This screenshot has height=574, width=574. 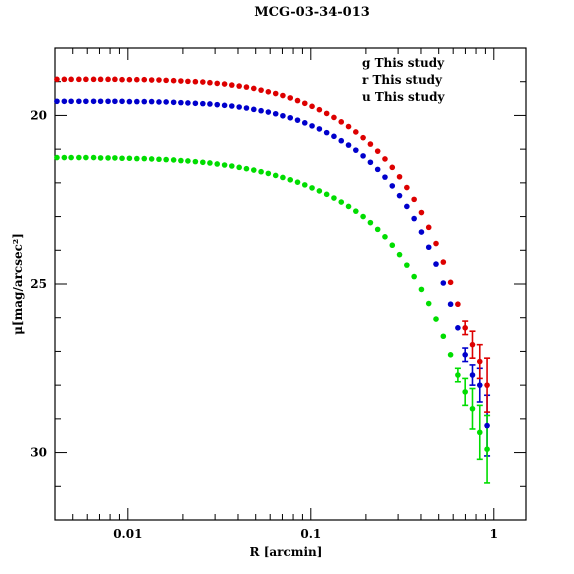 What do you see at coordinates (18, 284) in the screenshot?
I see `y-axis-label: μ[mag/arcsec²]` at bounding box center [18, 284].